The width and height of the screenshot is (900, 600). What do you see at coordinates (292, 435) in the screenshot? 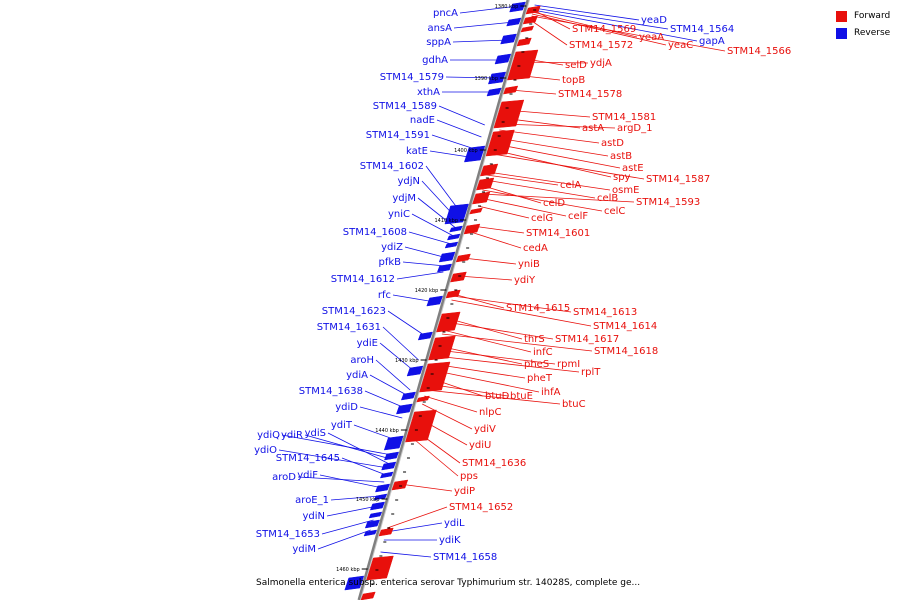
I see `gene-label-ydir: ydiR` at bounding box center [292, 435].